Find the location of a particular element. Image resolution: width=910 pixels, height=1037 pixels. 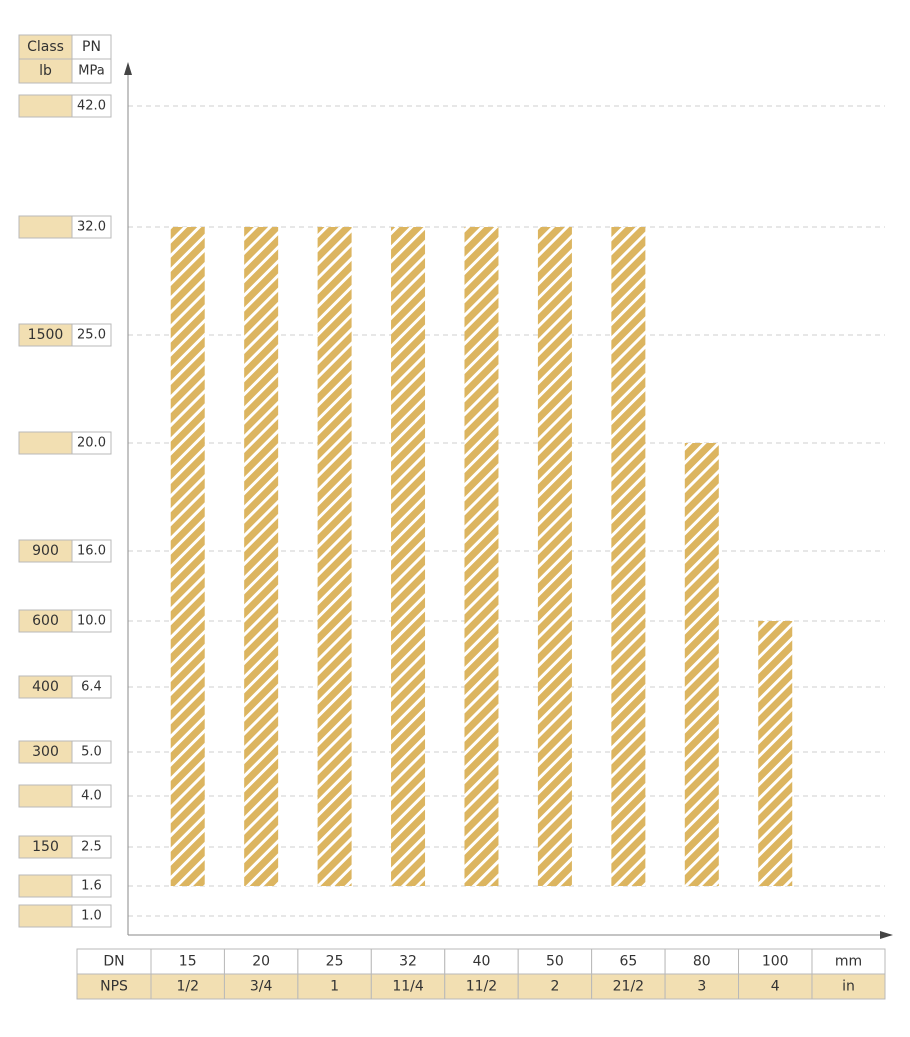

nps-tick-label: 11/4 is located at coordinates (408, 987).